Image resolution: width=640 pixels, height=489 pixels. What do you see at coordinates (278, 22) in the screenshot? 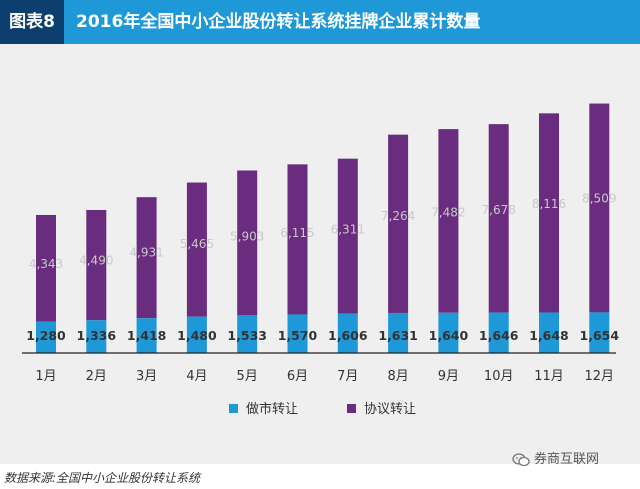
I see `chart-title: 2016年全国中小企业股份转让系统挂牌企业累计数量` at bounding box center [278, 22].